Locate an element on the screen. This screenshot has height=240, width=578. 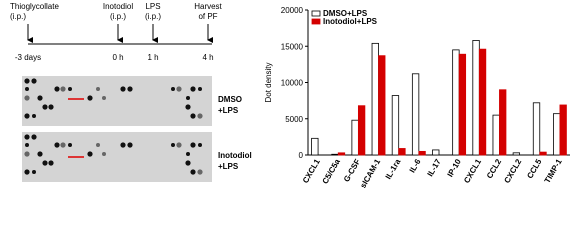
x-tick-label: CCL2 is located at coordinates (494, 168).